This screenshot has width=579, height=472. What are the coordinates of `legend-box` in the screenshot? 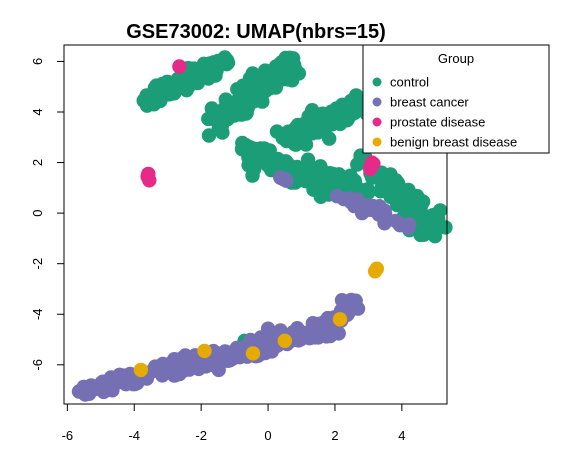 It's located at (456, 99).